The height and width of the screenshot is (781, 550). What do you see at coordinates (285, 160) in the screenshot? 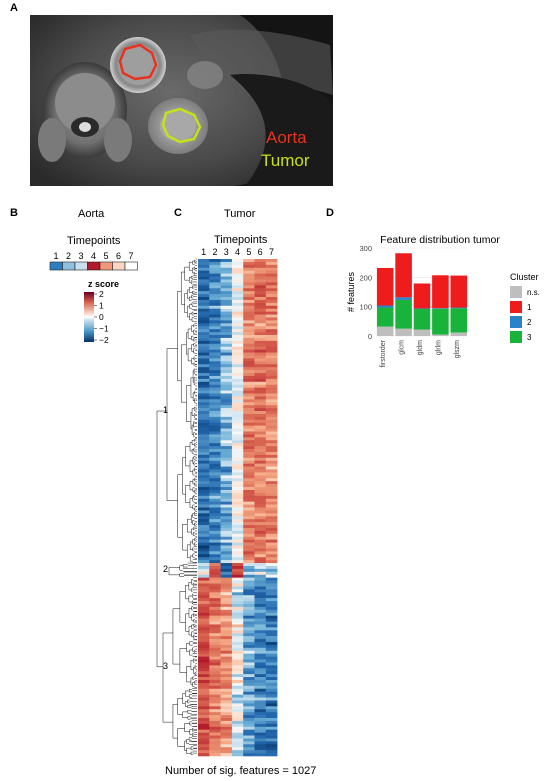
I see `tumor-label: Tumor` at bounding box center [285, 160].